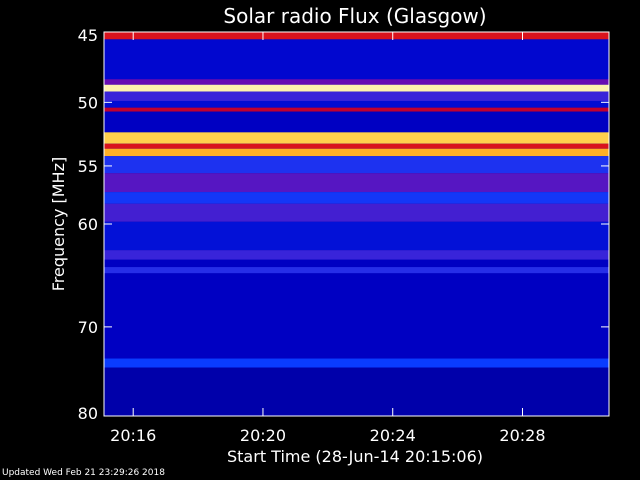 This screenshot has width=640, height=480. What do you see at coordinates (88, 413) in the screenshot?
I see `y-tick-label: 80` at bounding box center [88, 413].